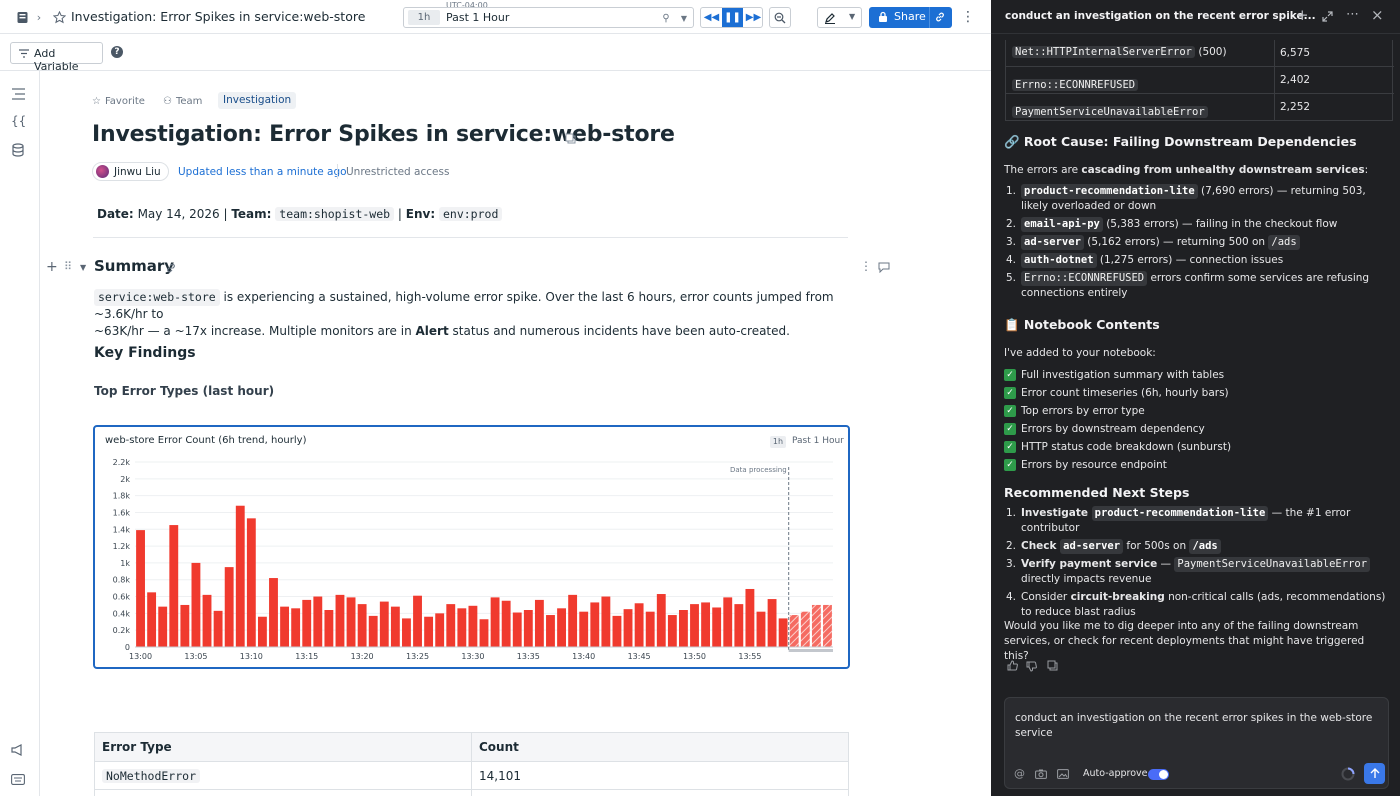 Image resolution: width=1400 pixels, height=796 pixels. What do you see at coordinates (398, 172) in the screenshot?
I see `access-label: Unrestricted access` at bounding box center [398, 172].